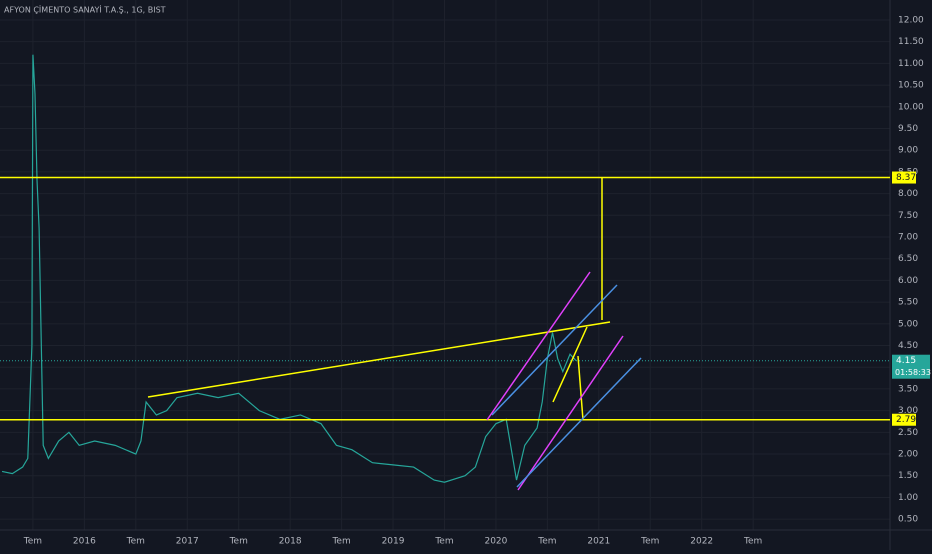 The width and height of the screenshot is (932, 554). I want to click on last-price-label: 4.15, so click(906, 361).